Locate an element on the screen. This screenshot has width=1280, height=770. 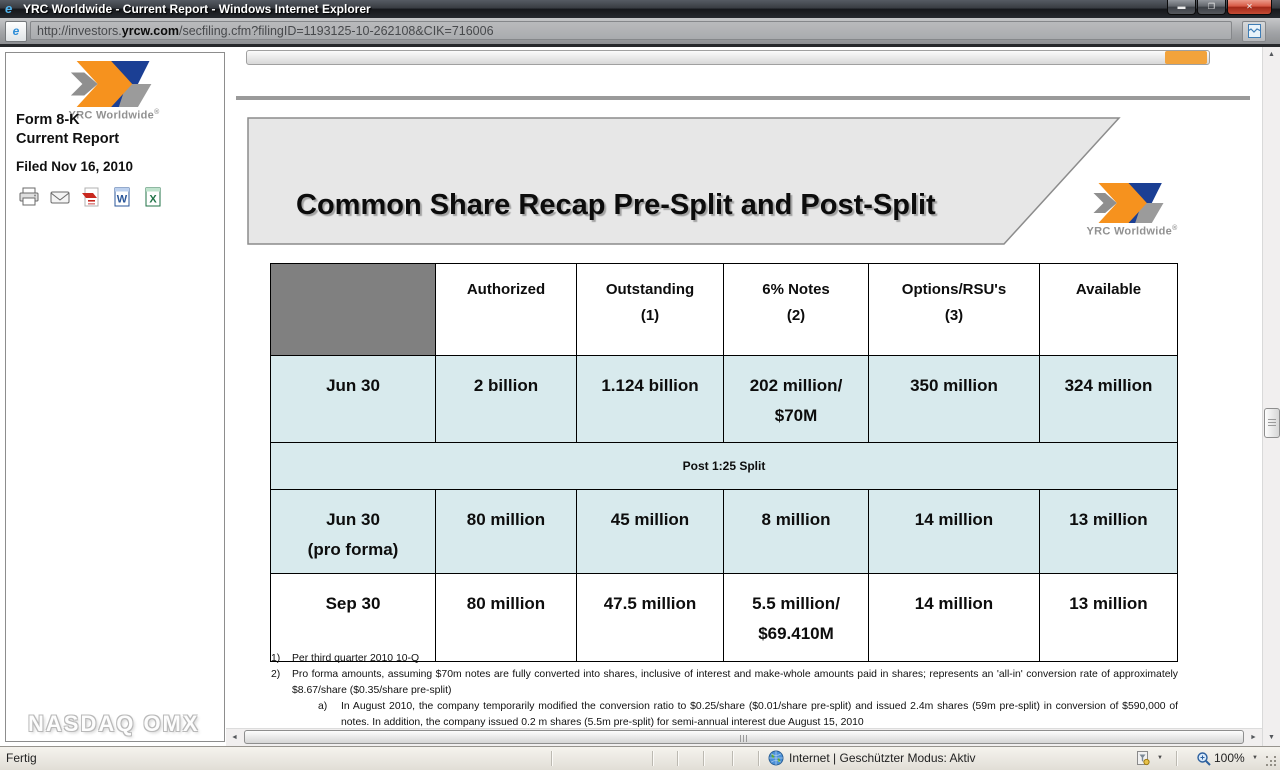
document-actions: W X is located at coordinates (91, 197).